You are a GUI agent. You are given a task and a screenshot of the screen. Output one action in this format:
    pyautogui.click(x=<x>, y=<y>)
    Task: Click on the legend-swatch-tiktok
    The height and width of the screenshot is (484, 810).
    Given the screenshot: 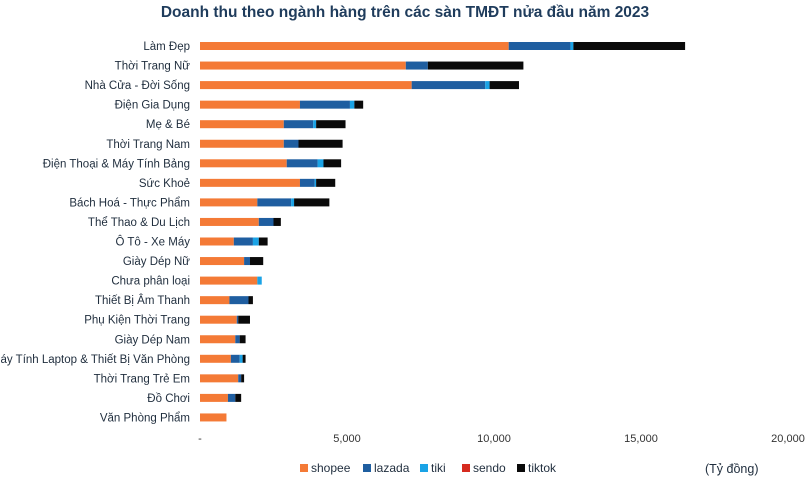 What is the action you would take?
    pyautogui.click(x=521, y=468)
    